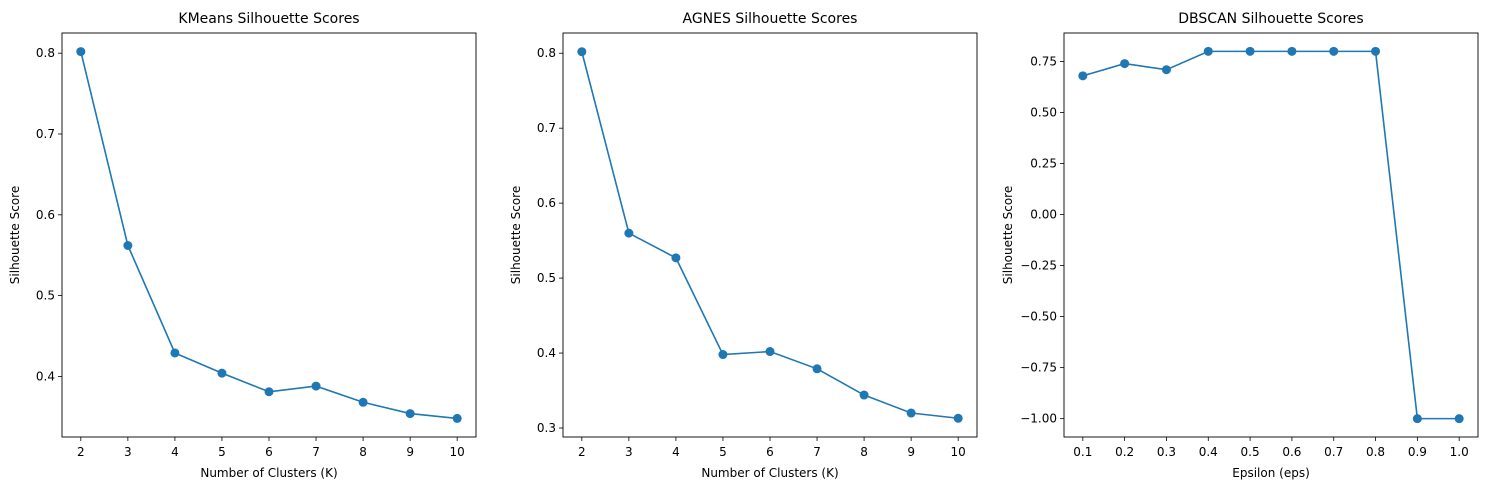 The image size is (1490, 490). What do you see at coordinates (1038, 266) in the screenshot?
I see `y-tick-label: −0.25` at bounding box center [1038, 266].